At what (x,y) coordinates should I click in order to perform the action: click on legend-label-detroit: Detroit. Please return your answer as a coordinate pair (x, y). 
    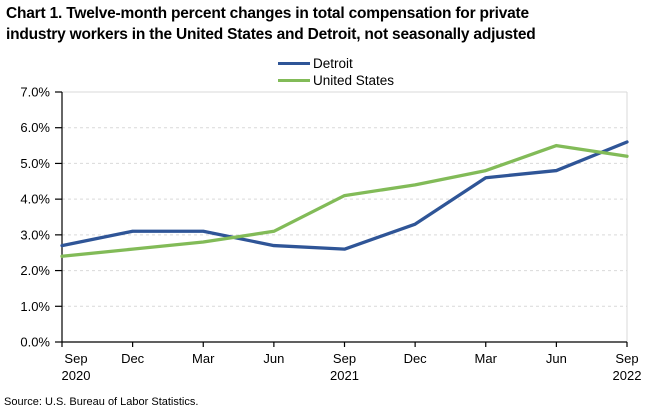
    Looking at the image, I should click on (333, 63).